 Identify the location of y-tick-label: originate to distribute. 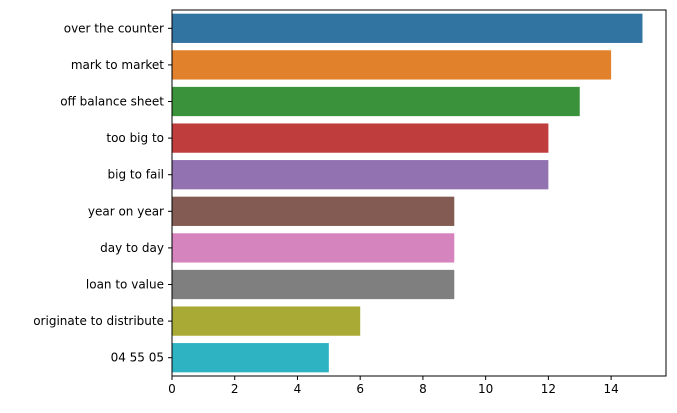
(98, 321).